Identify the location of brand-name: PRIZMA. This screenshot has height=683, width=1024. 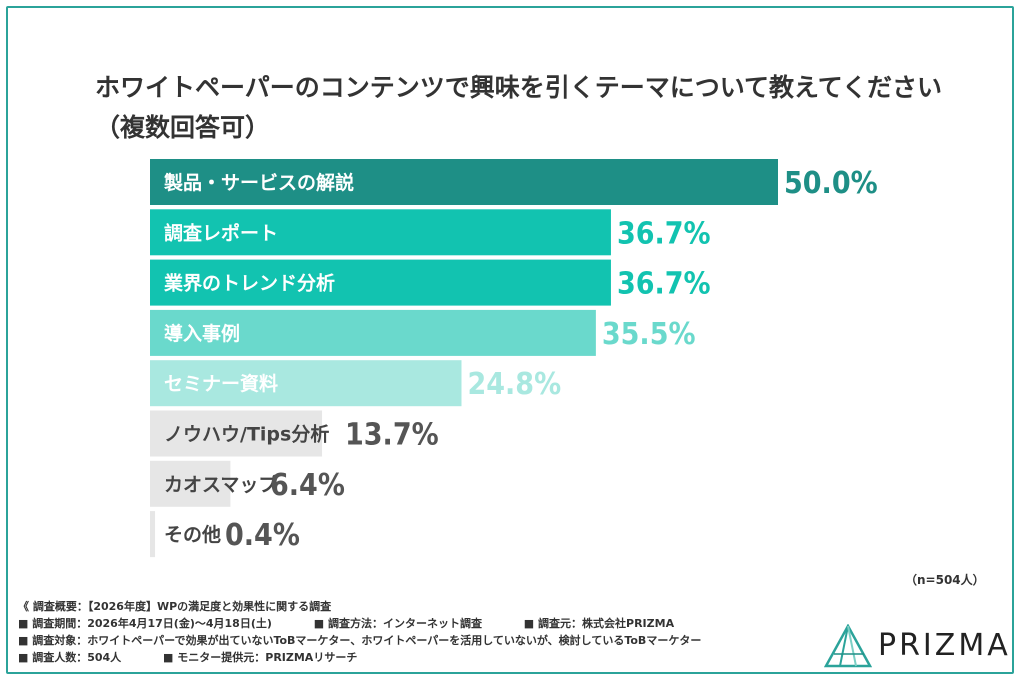
(944, 645).